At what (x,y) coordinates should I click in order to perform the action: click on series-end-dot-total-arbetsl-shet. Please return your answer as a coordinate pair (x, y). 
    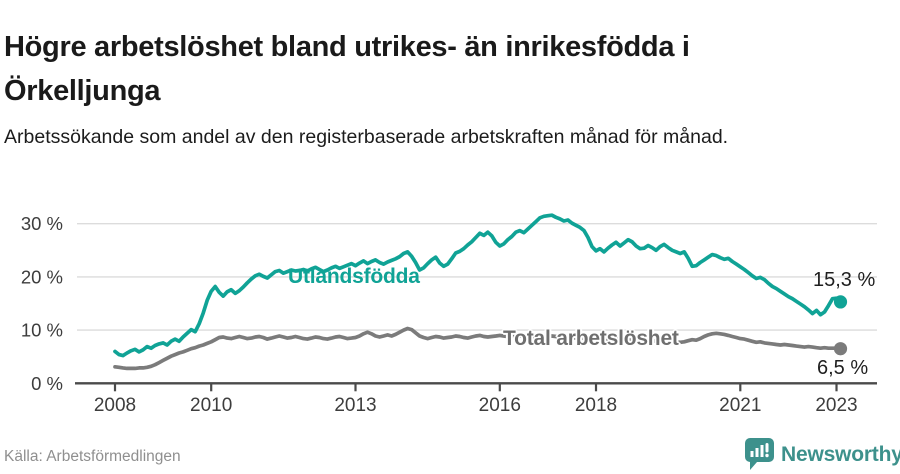
    Looking at the image, I should click on (840, 349).